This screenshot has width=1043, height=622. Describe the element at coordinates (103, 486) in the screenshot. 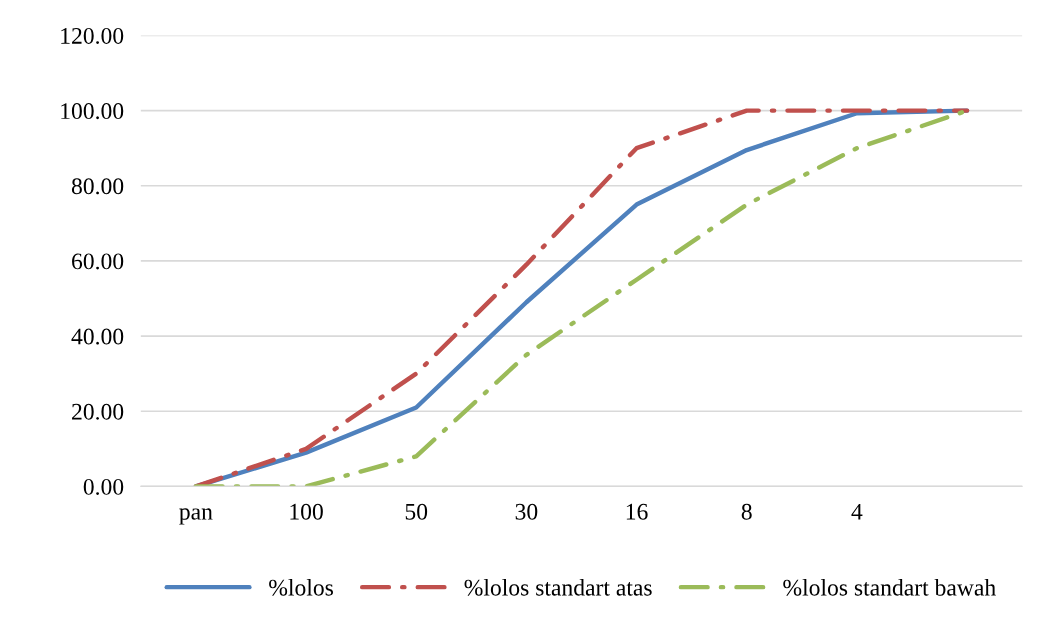

I see `y-tick-label: 0.00` at that location.